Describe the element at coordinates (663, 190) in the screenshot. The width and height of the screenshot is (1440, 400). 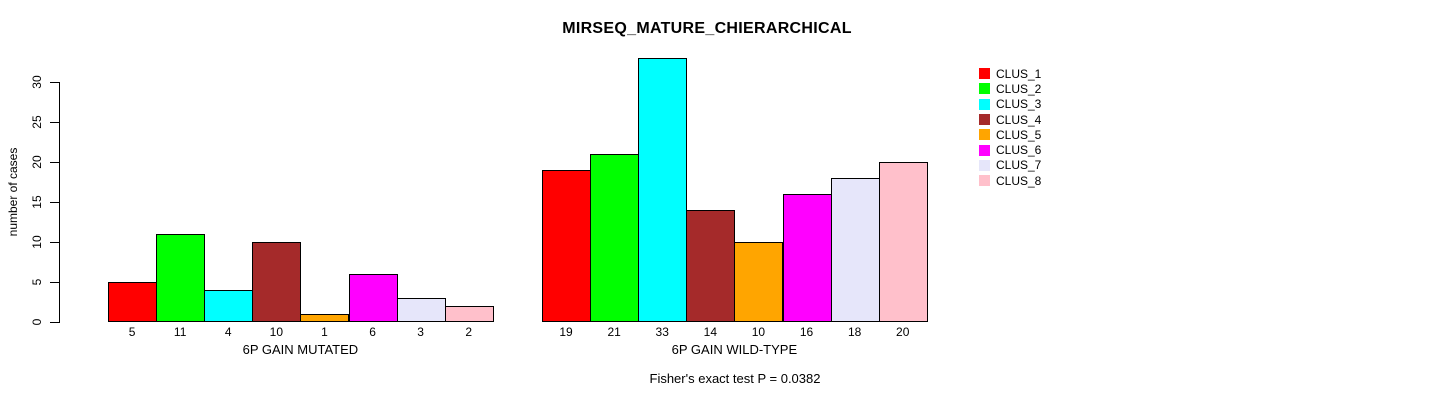
I see `bar-clus_3-group2` at that location.